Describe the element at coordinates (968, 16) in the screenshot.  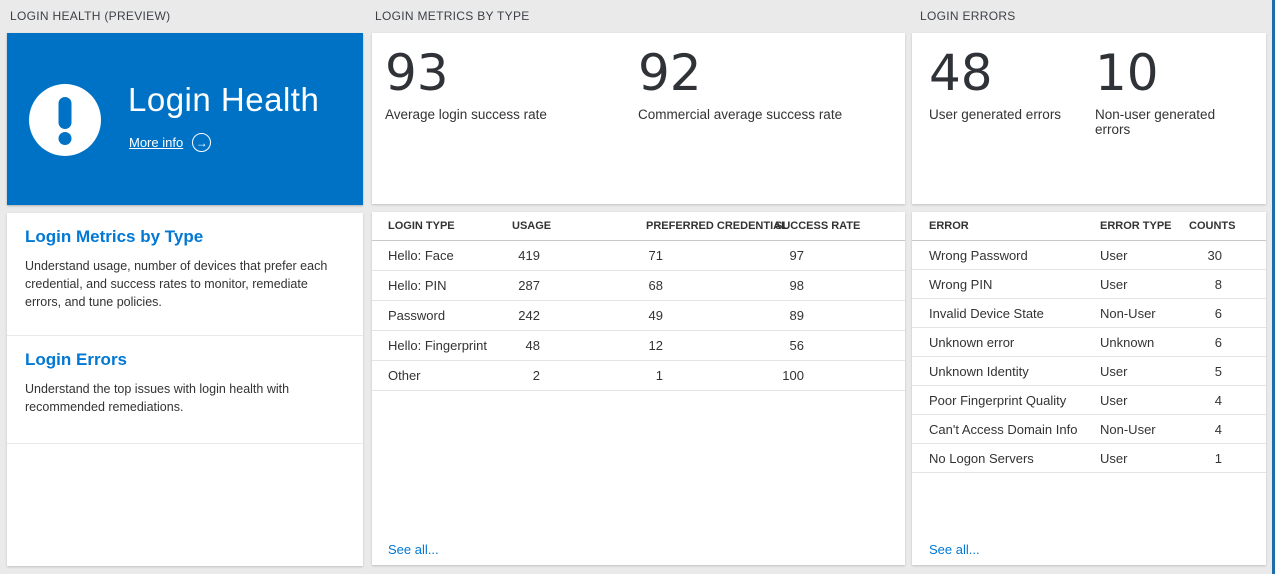
I see `section-header-login-errors: LOGIN ERRORS` at that location.